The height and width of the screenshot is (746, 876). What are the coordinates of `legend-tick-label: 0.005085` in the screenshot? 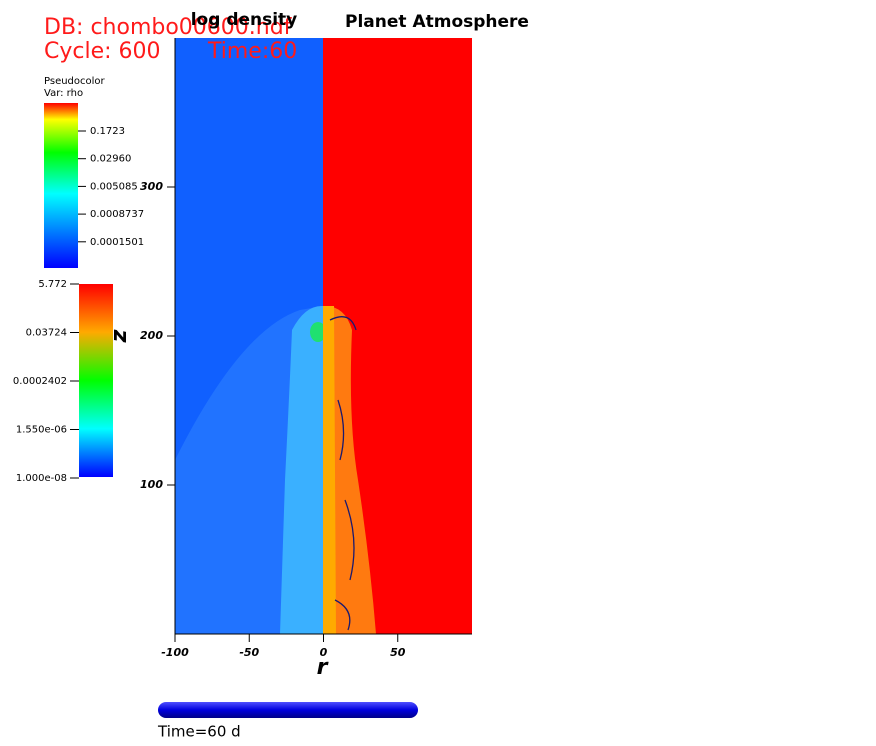 It's located at (114, 186).